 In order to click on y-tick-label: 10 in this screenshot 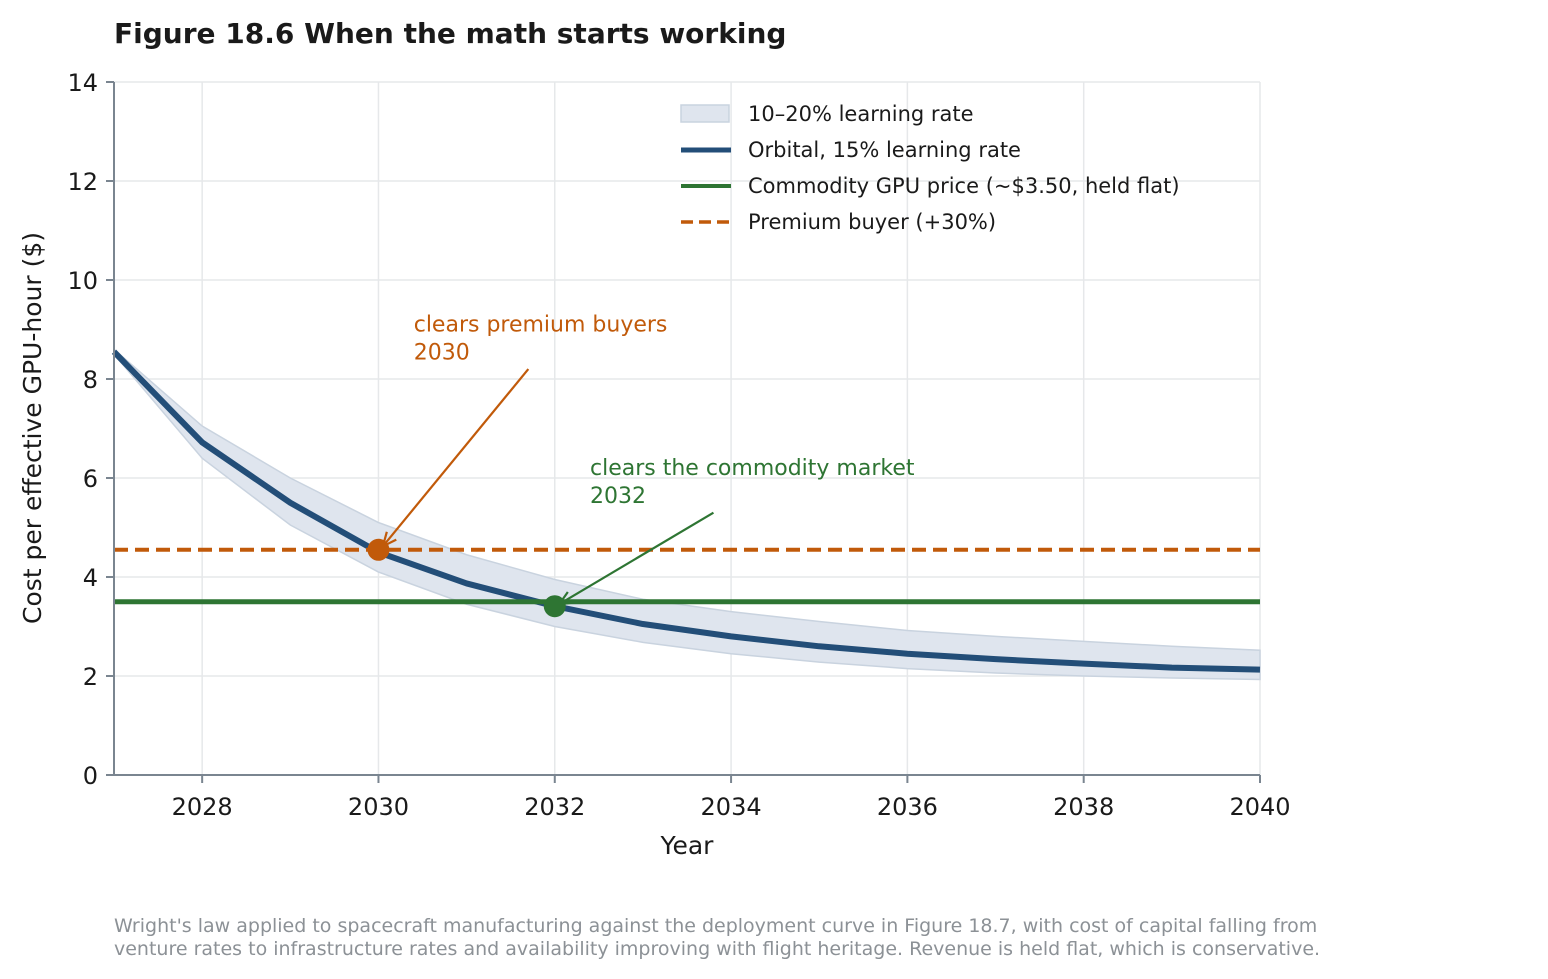, I will do `click(82, 281)`.